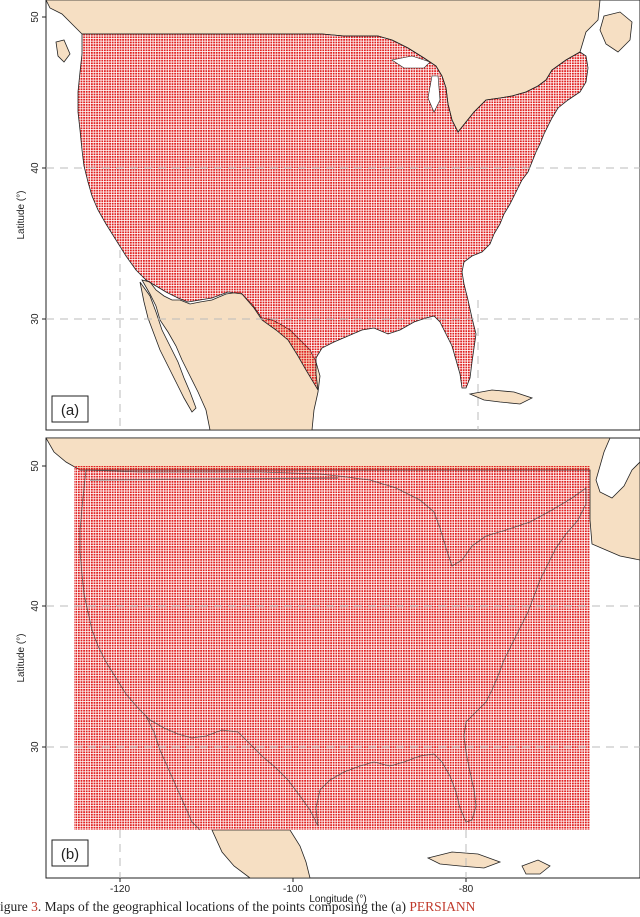  What do you see at coordinates (34, 906) in the screenshot?
I see `caption-figure-number: 3` at bounding box center [34, 906].